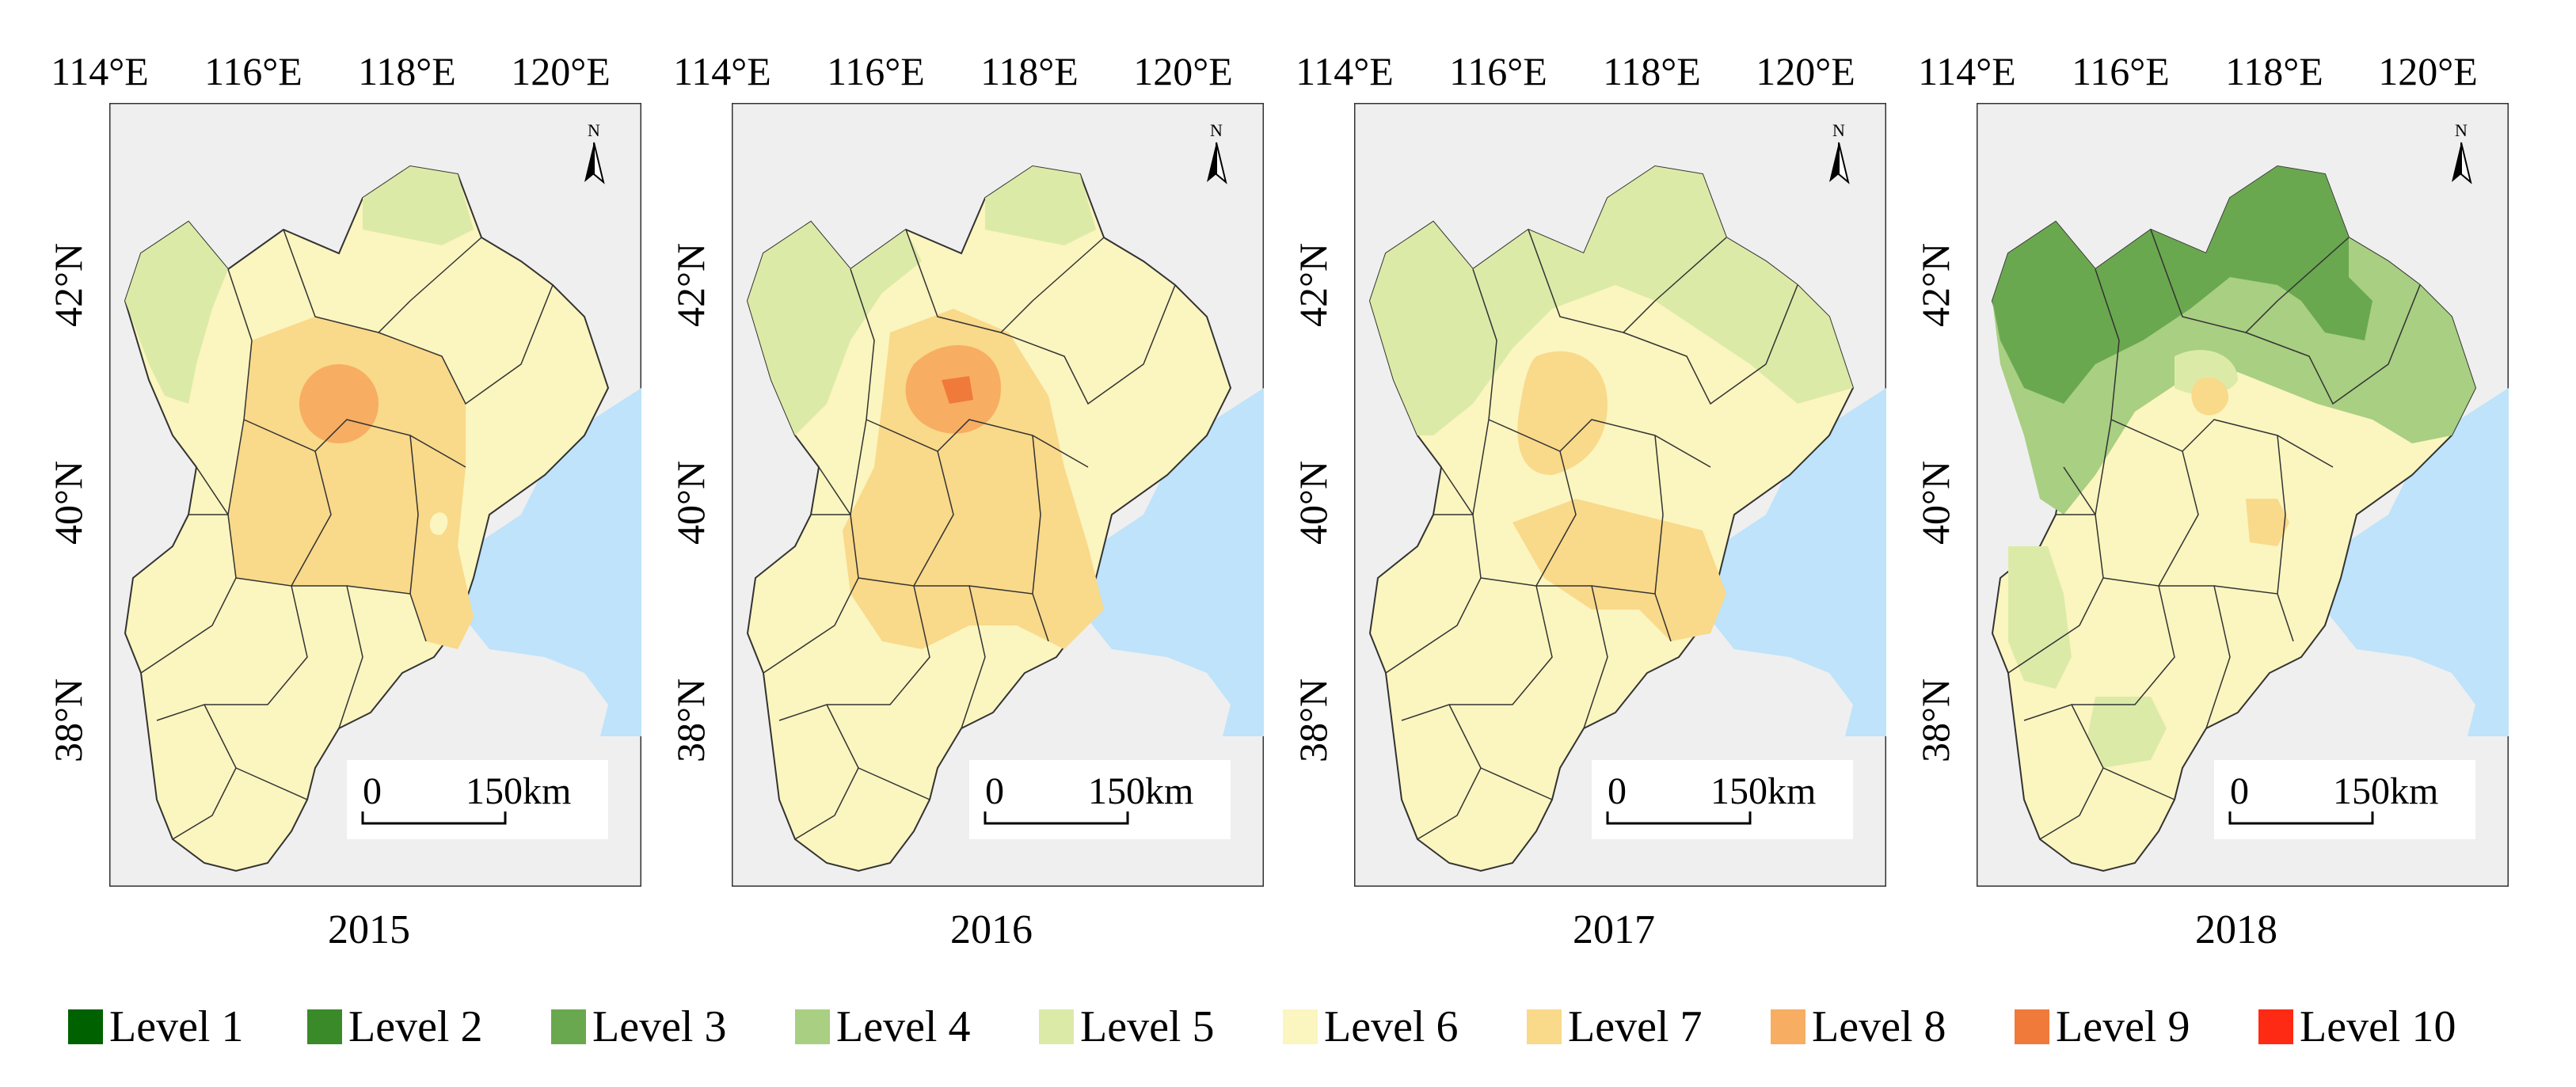  Describe the element at coordinates (991, 929) in the screenshot. I see `map-year-label: 2016` at that location.